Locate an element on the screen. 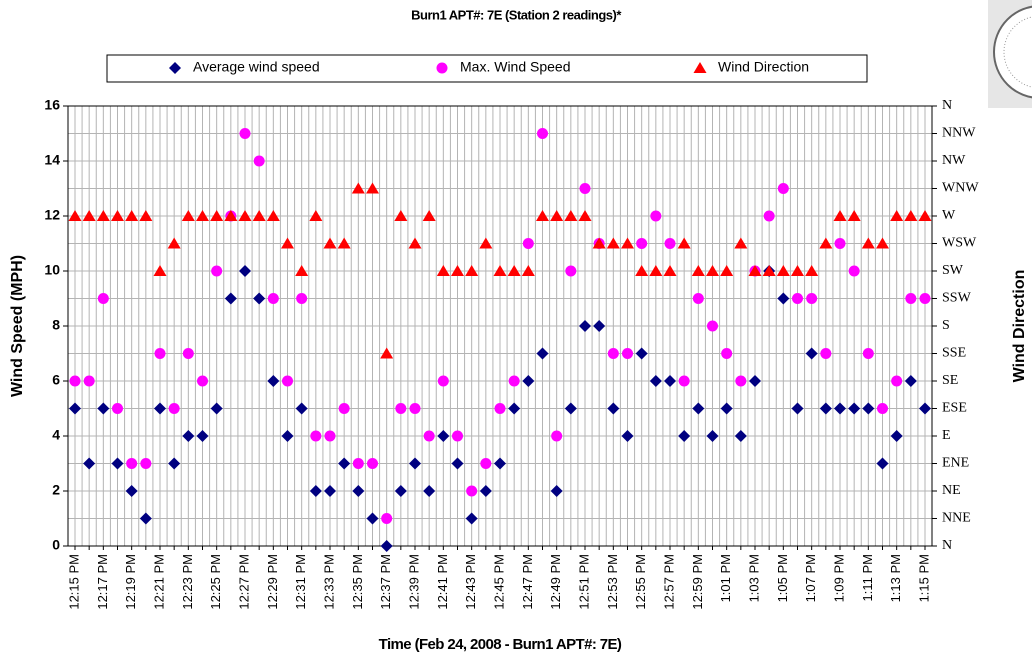 The image size is (1032, 660). x-tick-label: 12:33 PM is located at coordinates (328, 582).